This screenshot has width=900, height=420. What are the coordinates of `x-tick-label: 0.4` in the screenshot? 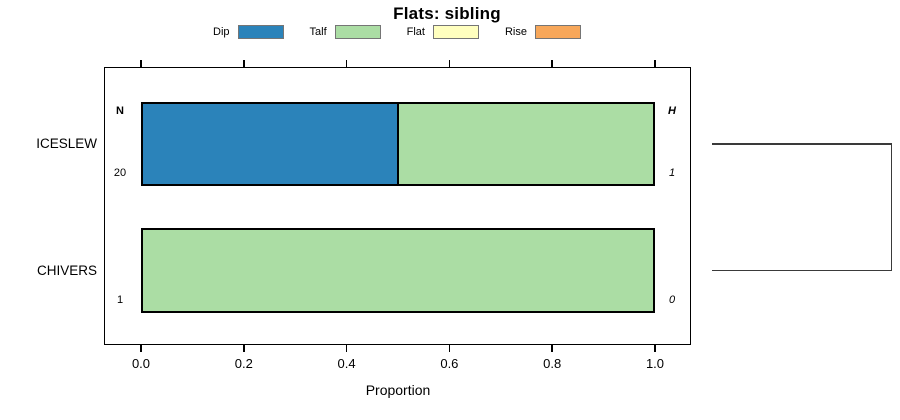 It's located at (346, 363).